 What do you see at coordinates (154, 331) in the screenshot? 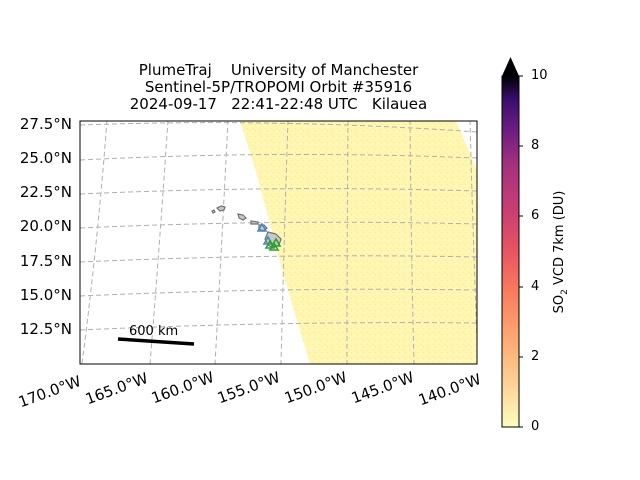
I see `scale-bar-label: 600 km` at bounding box center [154, 331].